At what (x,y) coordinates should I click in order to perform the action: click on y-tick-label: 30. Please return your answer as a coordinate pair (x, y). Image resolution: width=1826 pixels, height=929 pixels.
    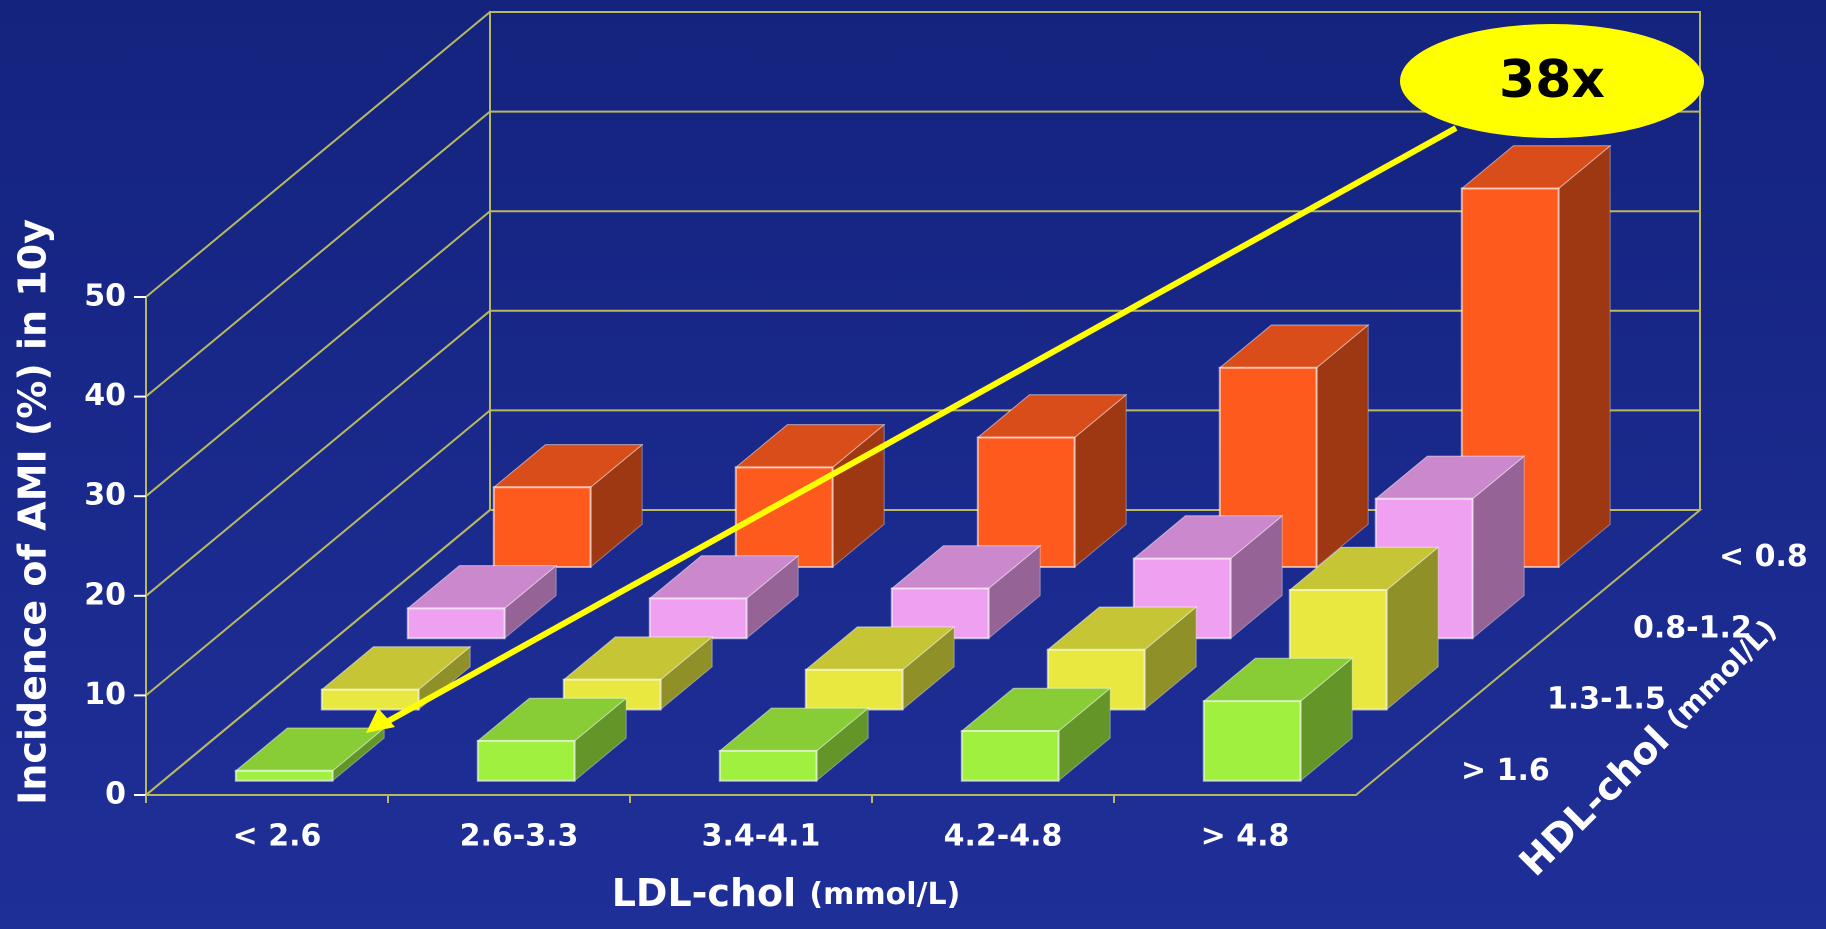
    Looking at the image, I should click on (105, 495).